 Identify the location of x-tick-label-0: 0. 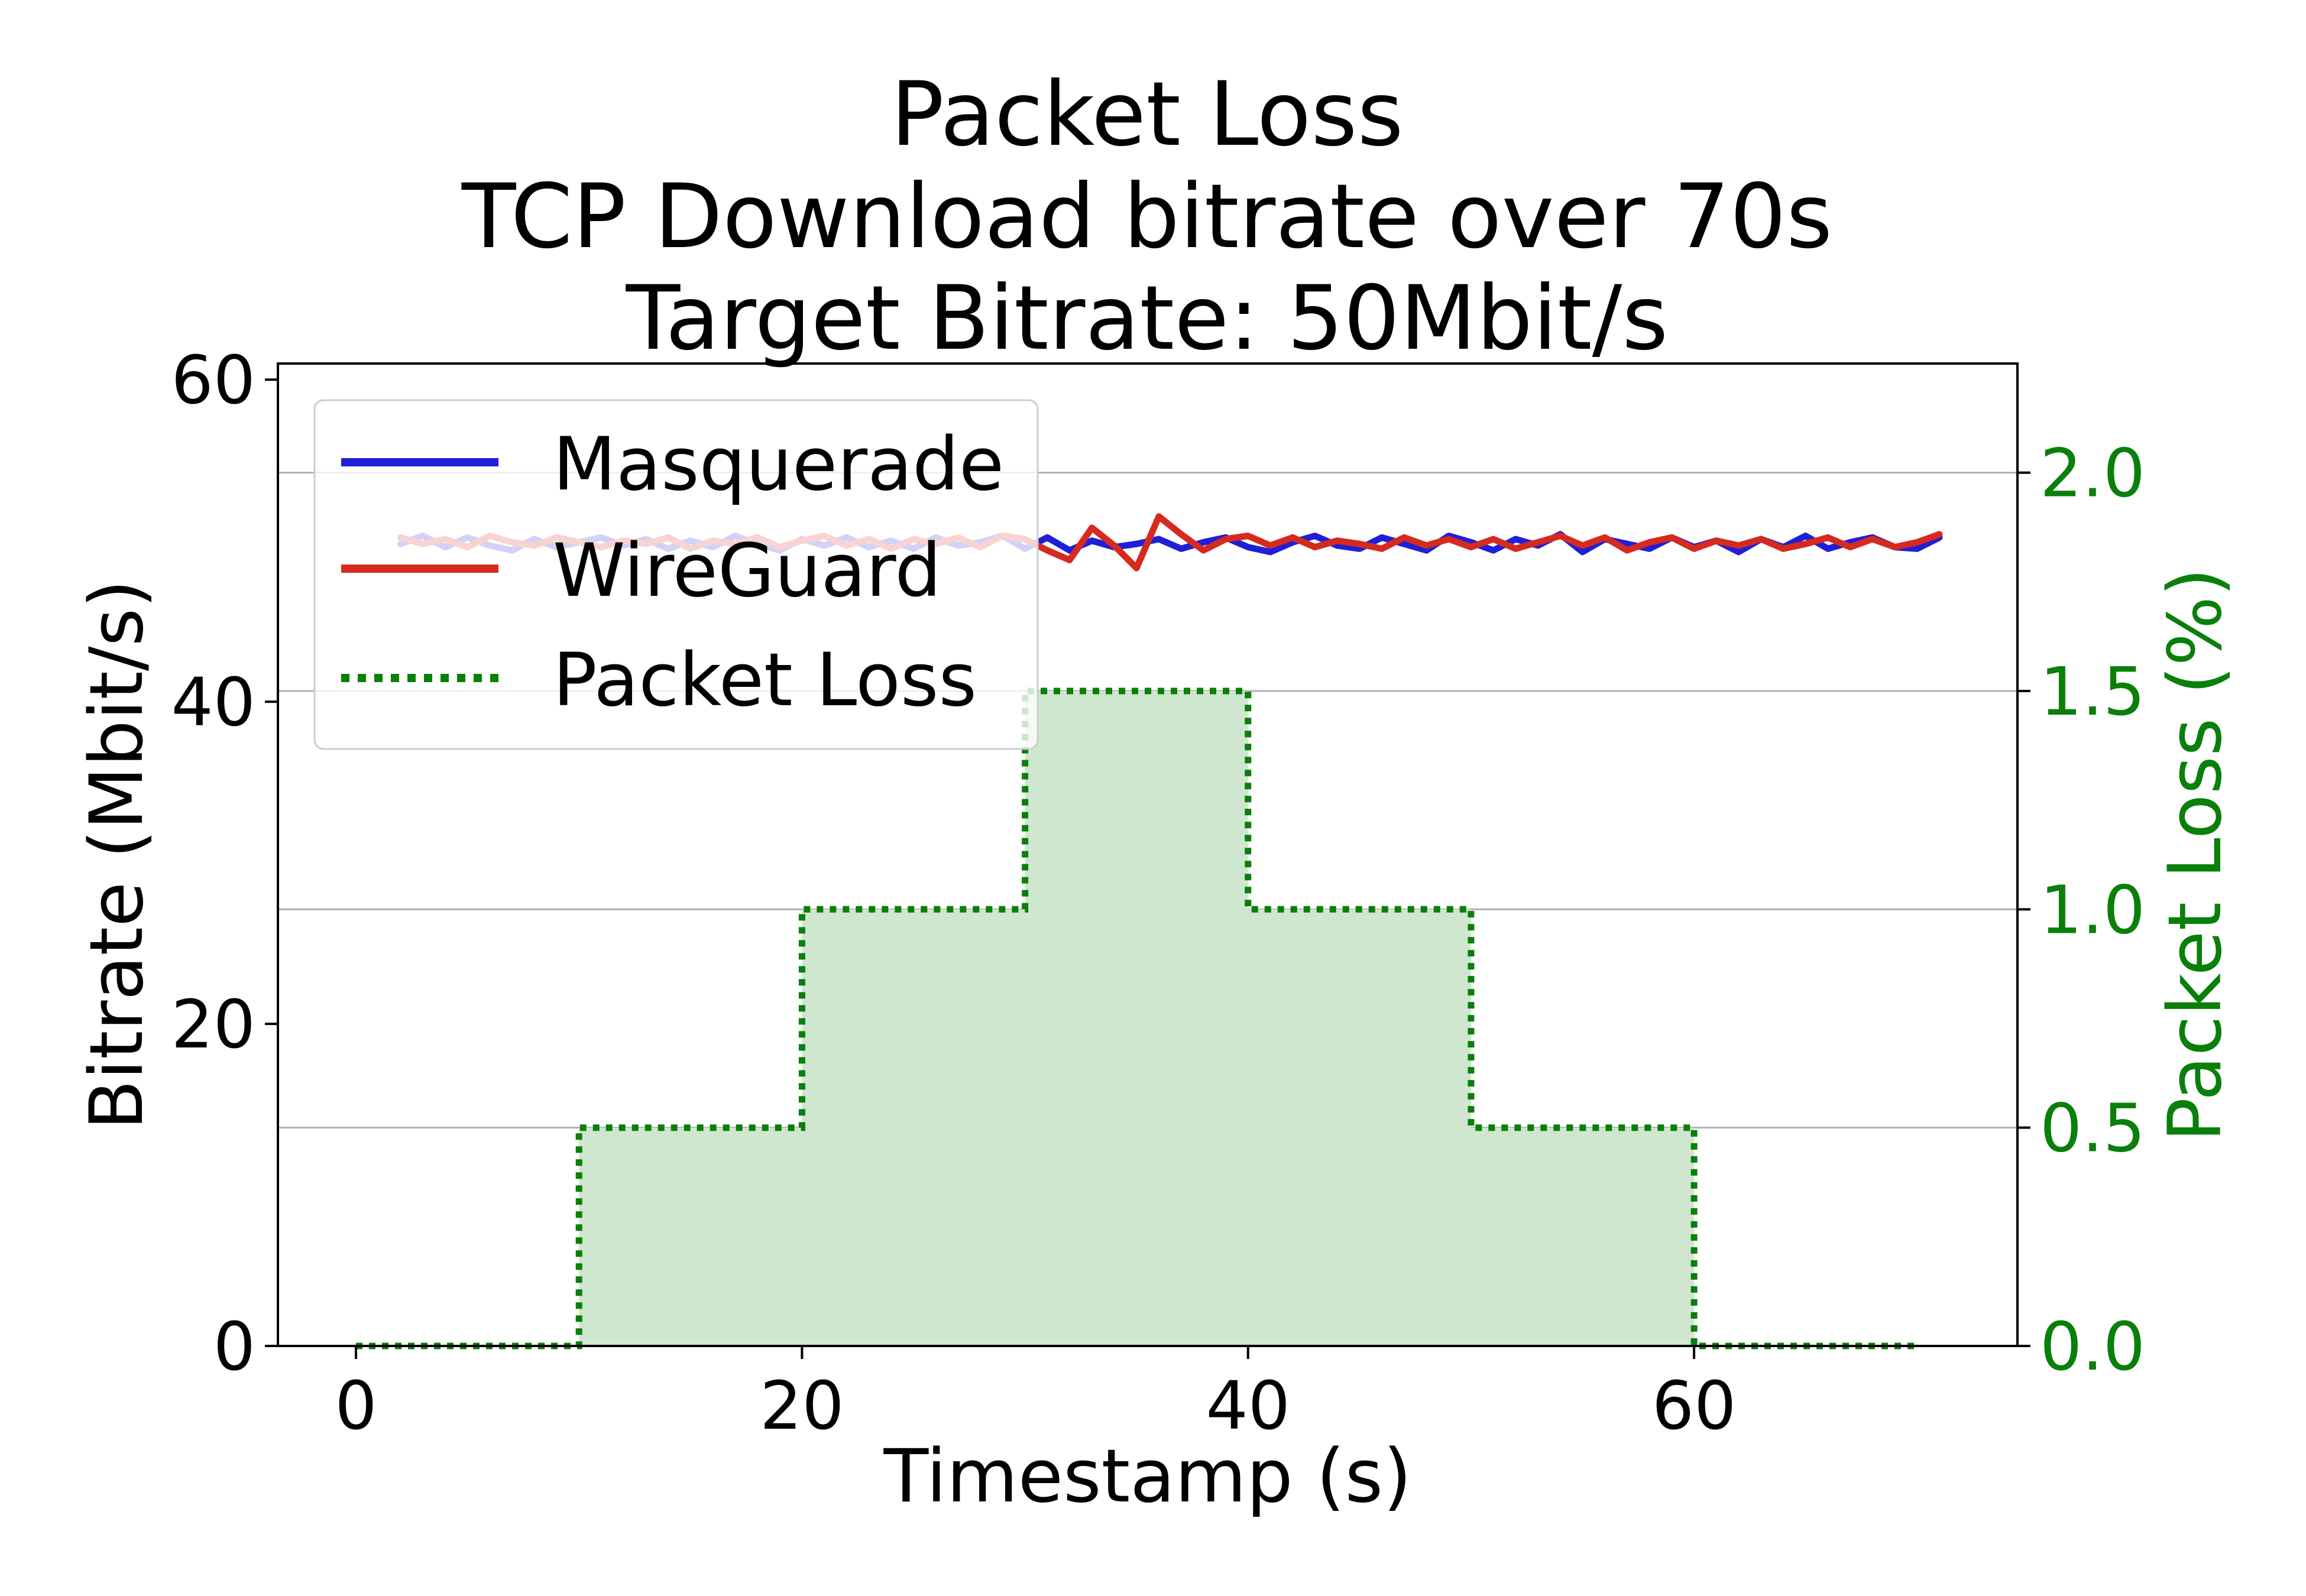
(356, 1406).